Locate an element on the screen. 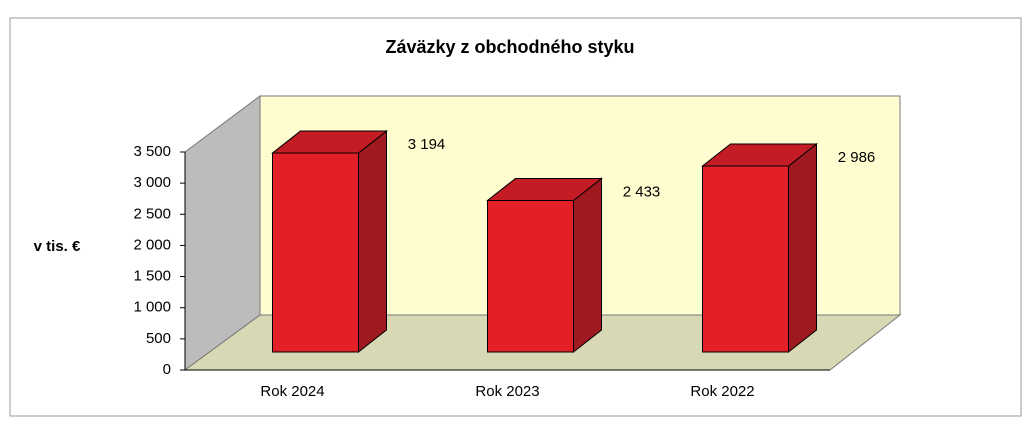  x-tick-label: Rok 2024 is located at coordinates (292, 391).